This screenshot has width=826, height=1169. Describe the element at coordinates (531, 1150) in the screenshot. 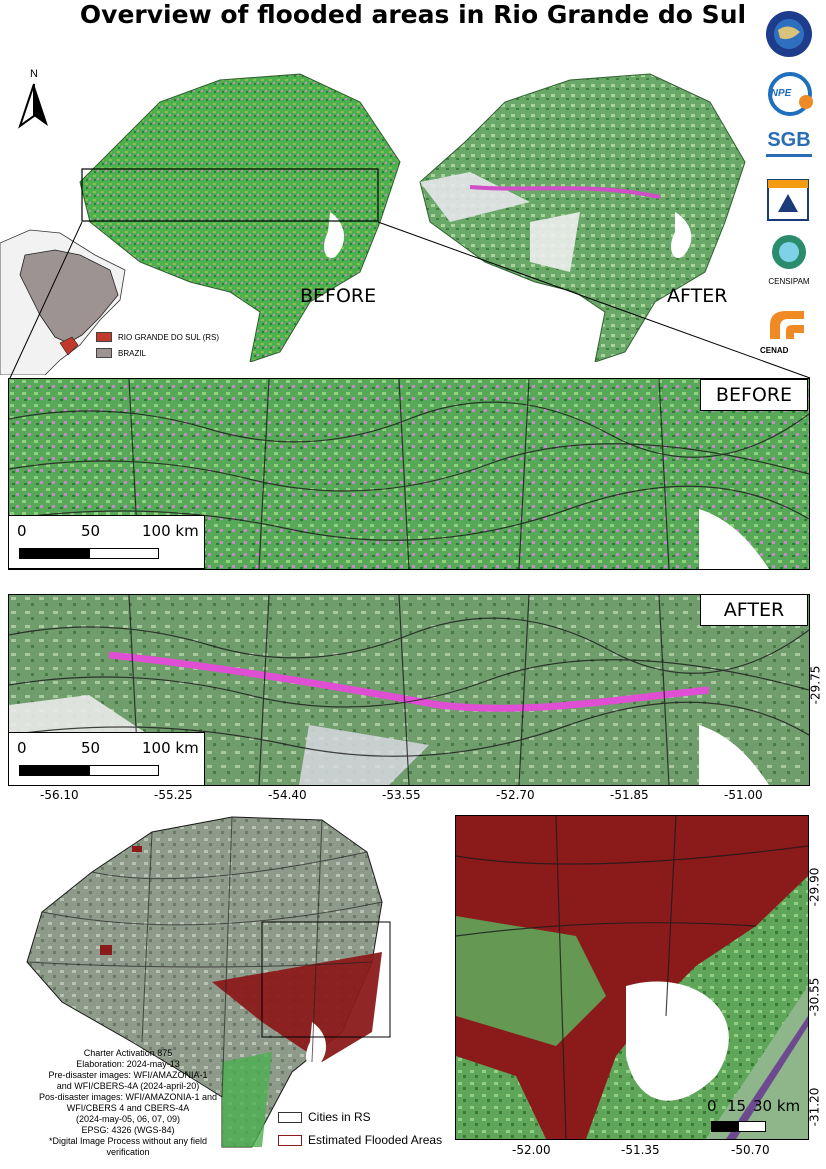

I see `lon-label: -52.00` at that location.